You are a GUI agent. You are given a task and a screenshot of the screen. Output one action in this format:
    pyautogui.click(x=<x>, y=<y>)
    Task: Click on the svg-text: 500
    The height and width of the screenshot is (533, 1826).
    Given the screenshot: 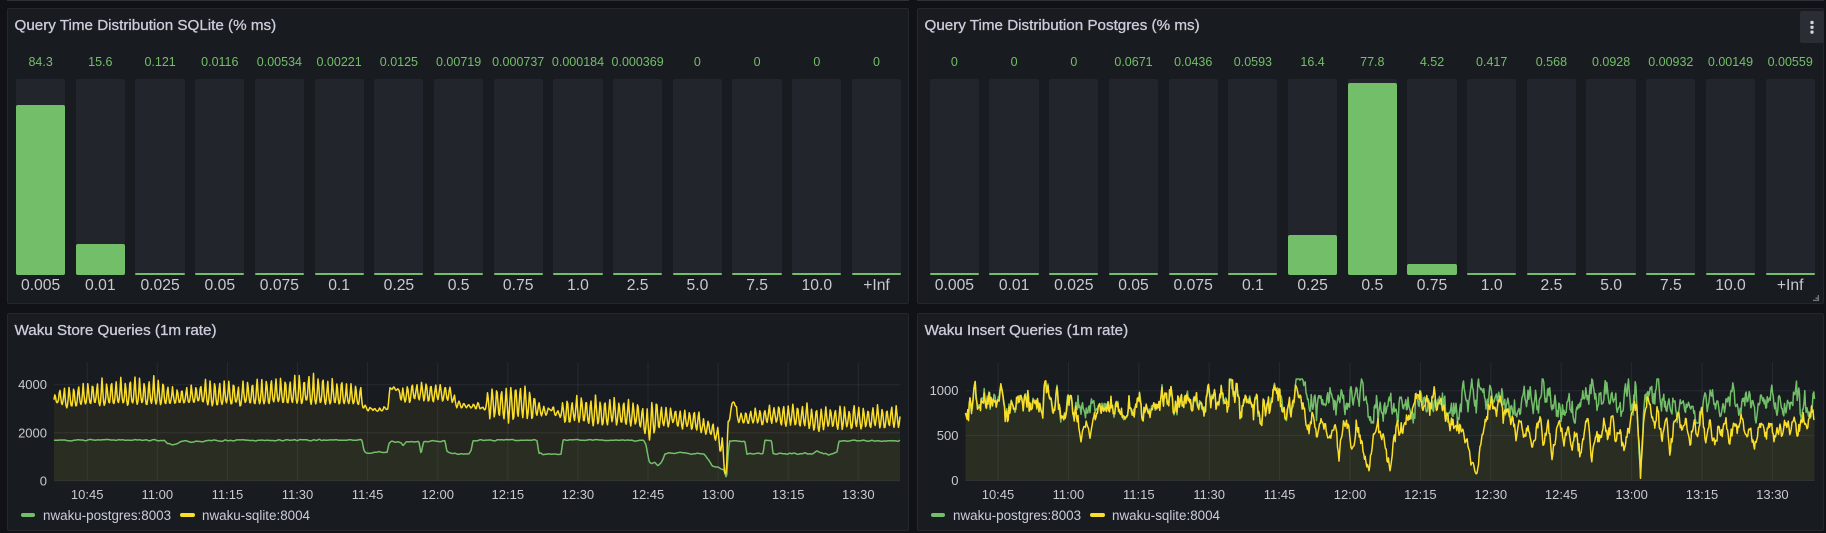 What is the action you would take?
    pyautogui.click(x=948, y=435)
    